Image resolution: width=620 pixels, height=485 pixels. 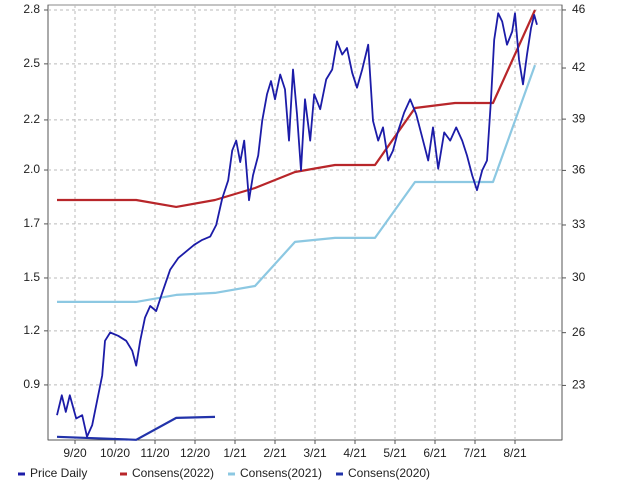 What do you see at coordinates (579, 224) in the screenshot?
I see `y2-tick-label: 33` at bounding box center [579, 224].